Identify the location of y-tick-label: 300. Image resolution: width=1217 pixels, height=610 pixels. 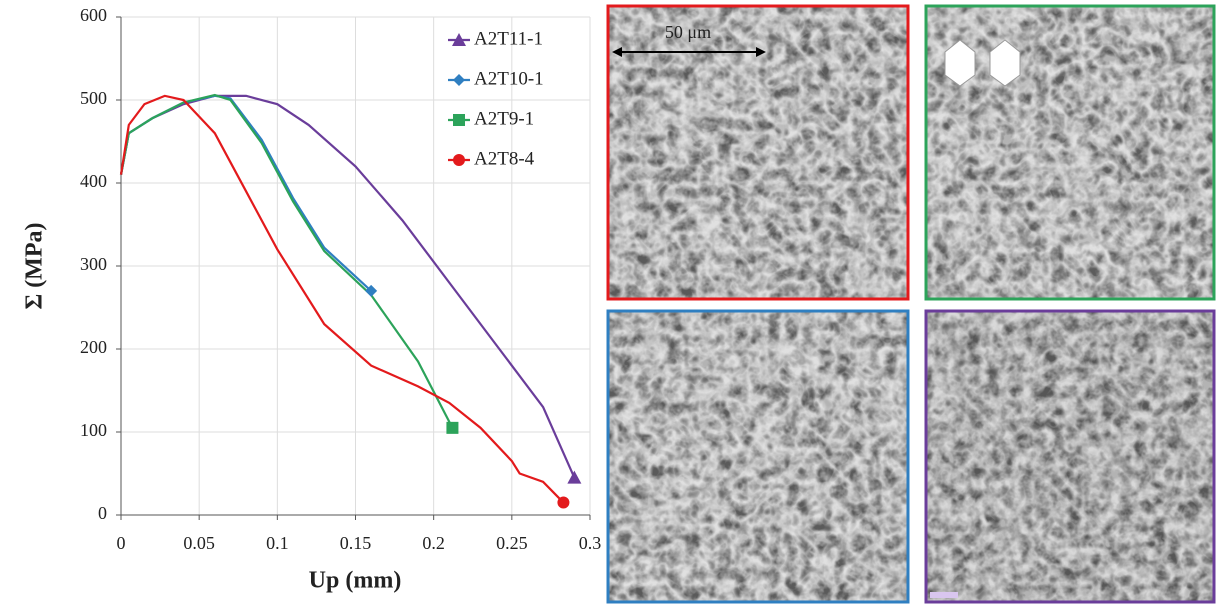
(93, 264).